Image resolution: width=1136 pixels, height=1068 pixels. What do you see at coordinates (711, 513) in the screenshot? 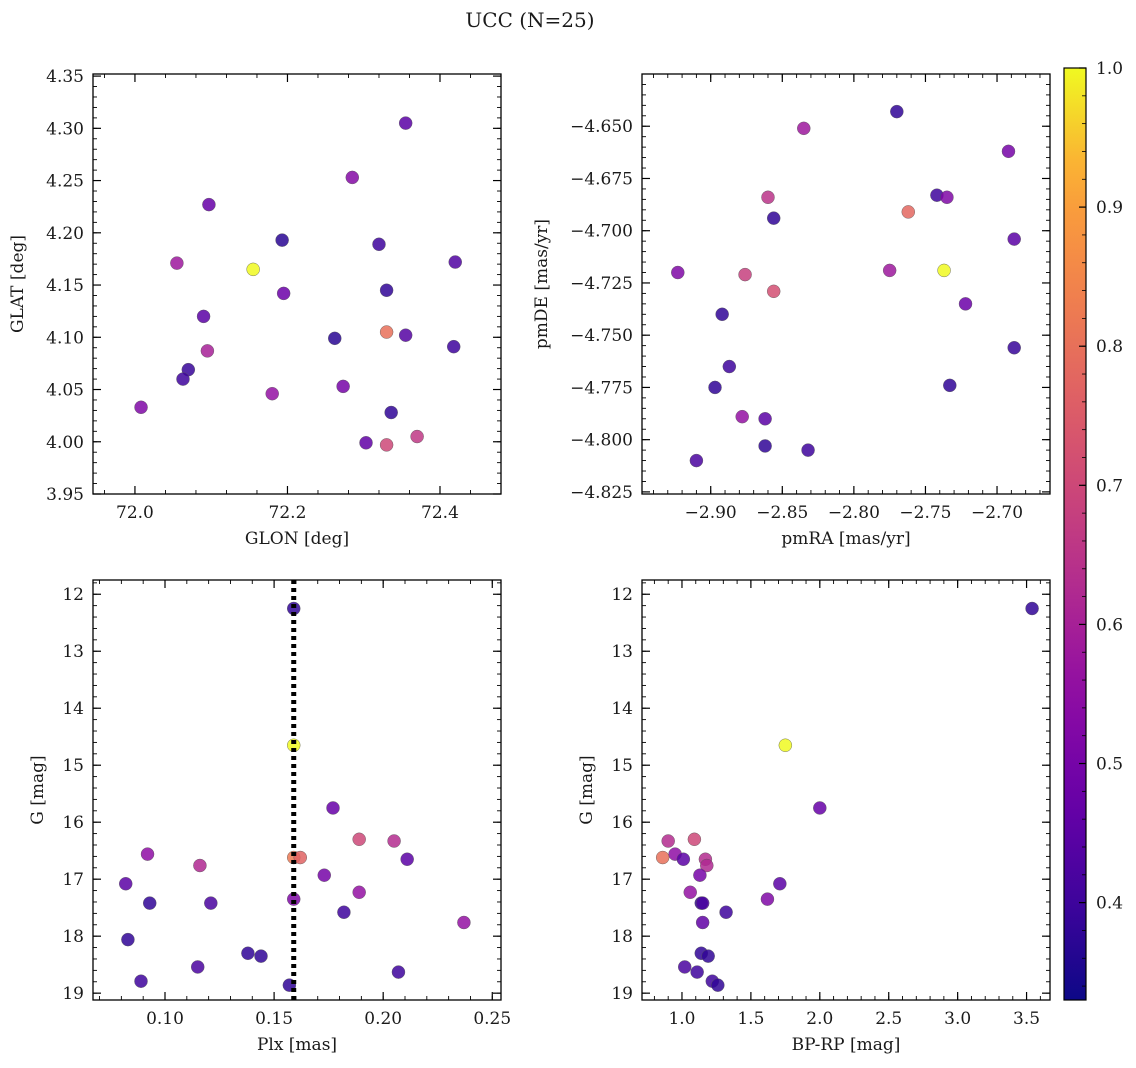
I see `x-tick-label: −2.90` at bounding box center [711, 513].